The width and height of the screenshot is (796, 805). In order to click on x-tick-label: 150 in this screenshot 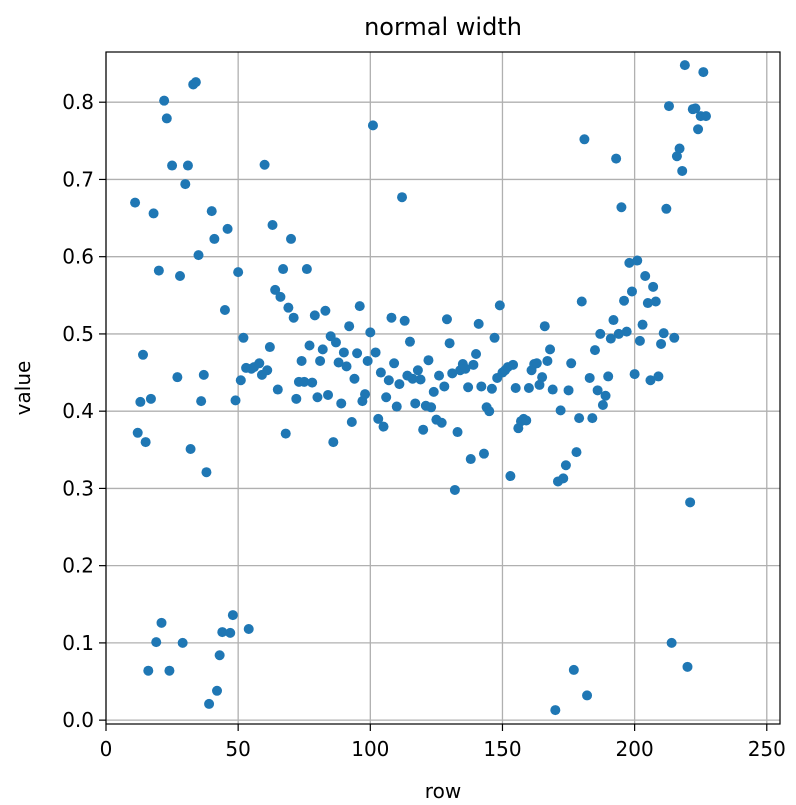, I will do `click(502, 749)`.